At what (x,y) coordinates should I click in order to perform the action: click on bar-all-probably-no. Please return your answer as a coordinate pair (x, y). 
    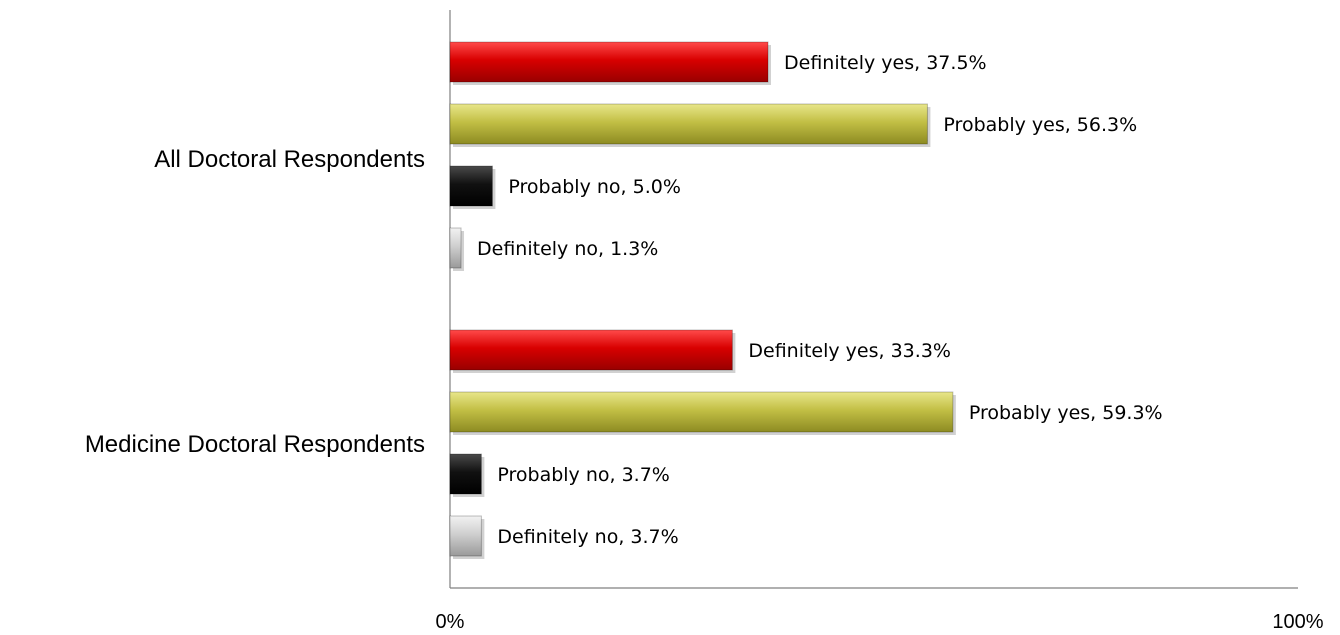
    Looking at the image, I should click on (471, 186).